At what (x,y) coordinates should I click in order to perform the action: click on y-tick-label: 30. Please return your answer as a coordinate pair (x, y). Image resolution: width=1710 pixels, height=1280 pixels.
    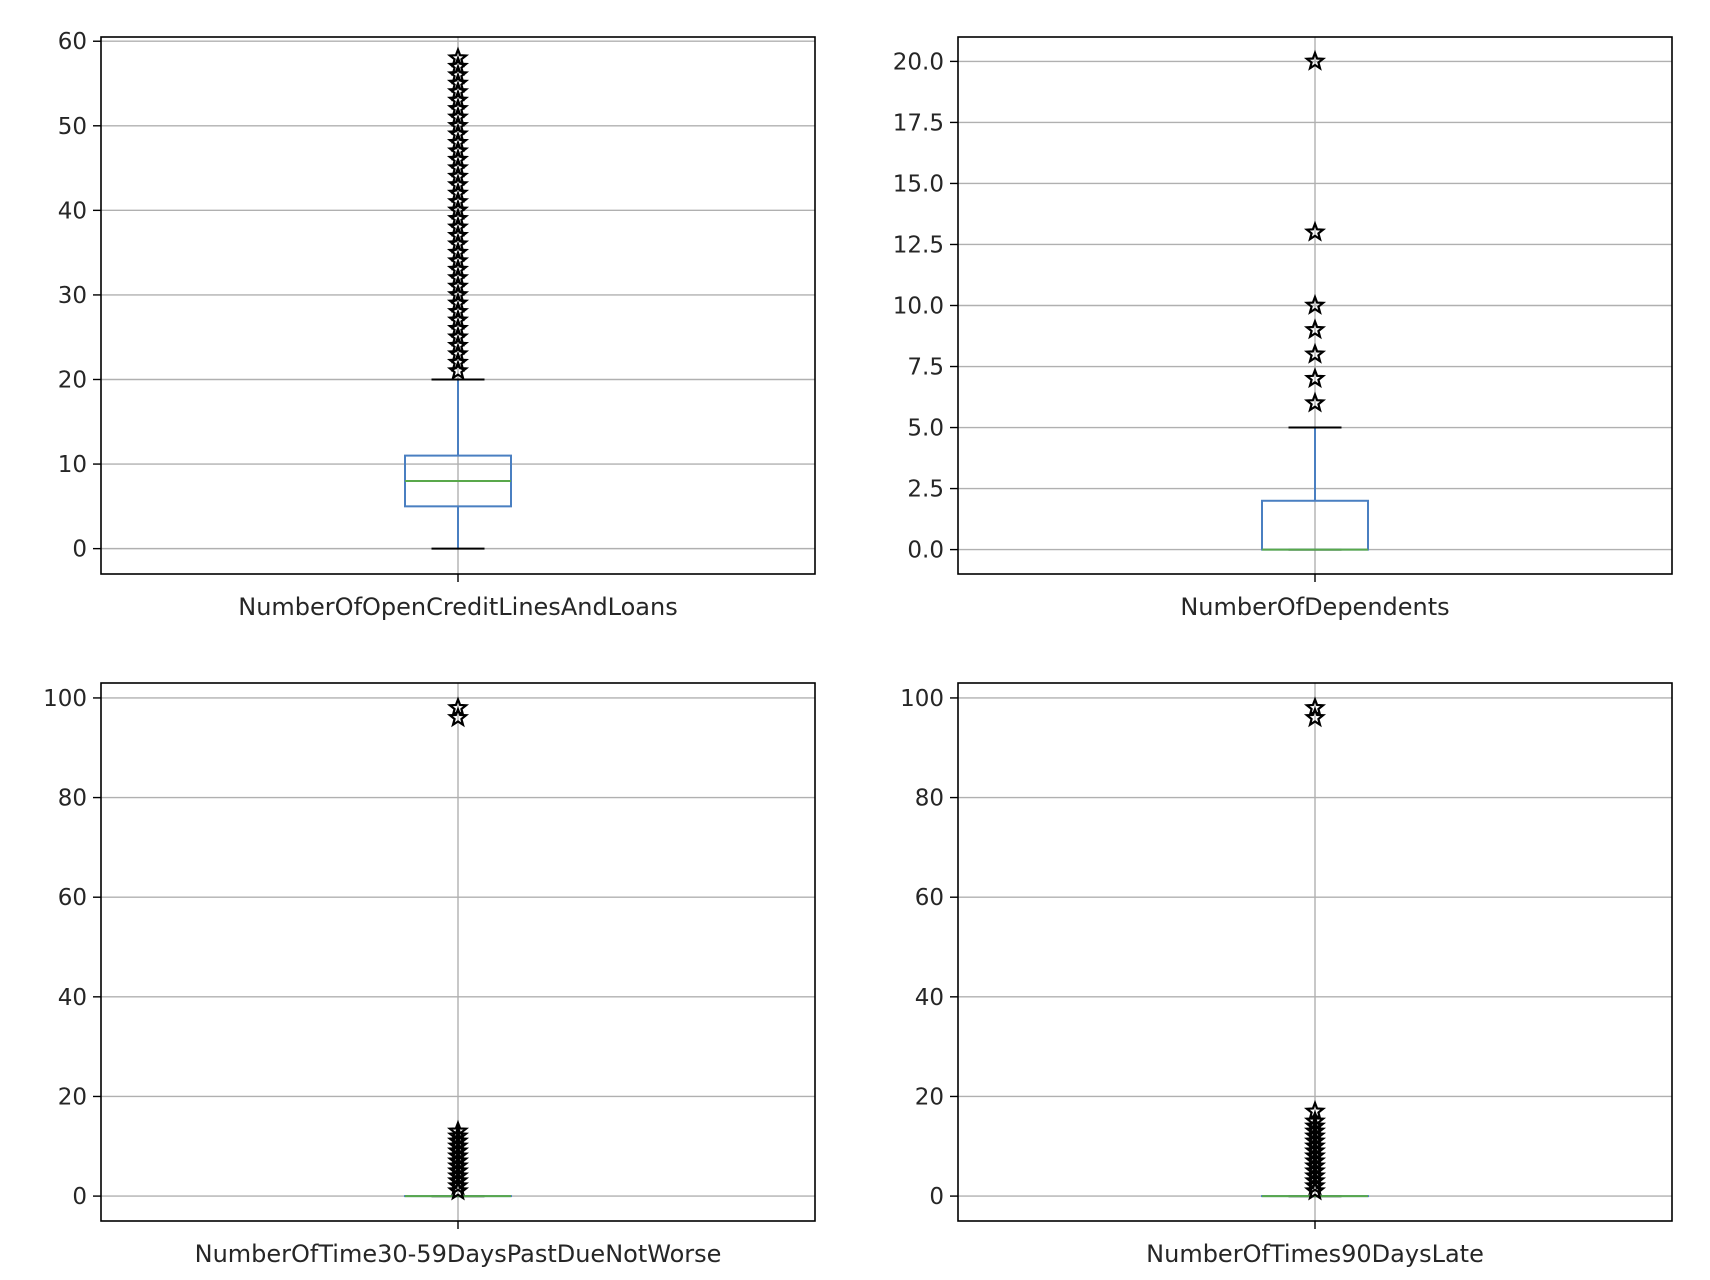
    Looking at the image, I should click on (72, 296).